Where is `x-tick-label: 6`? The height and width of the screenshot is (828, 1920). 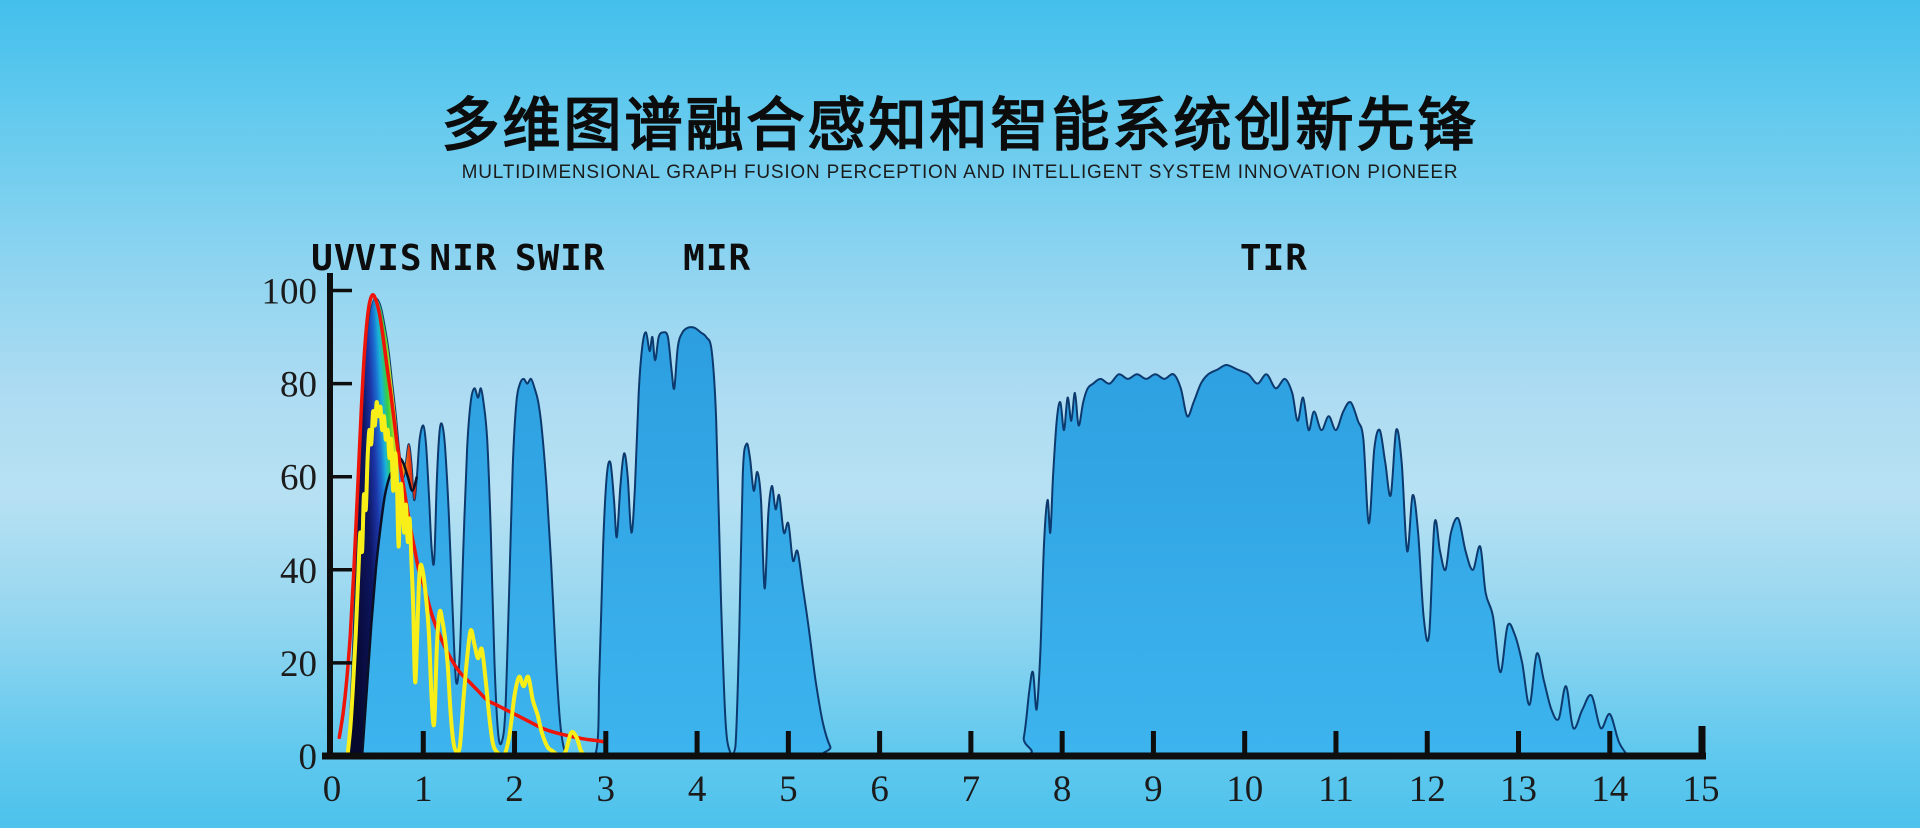 x-tick-label: 6 is located at coordinates (879, 789).